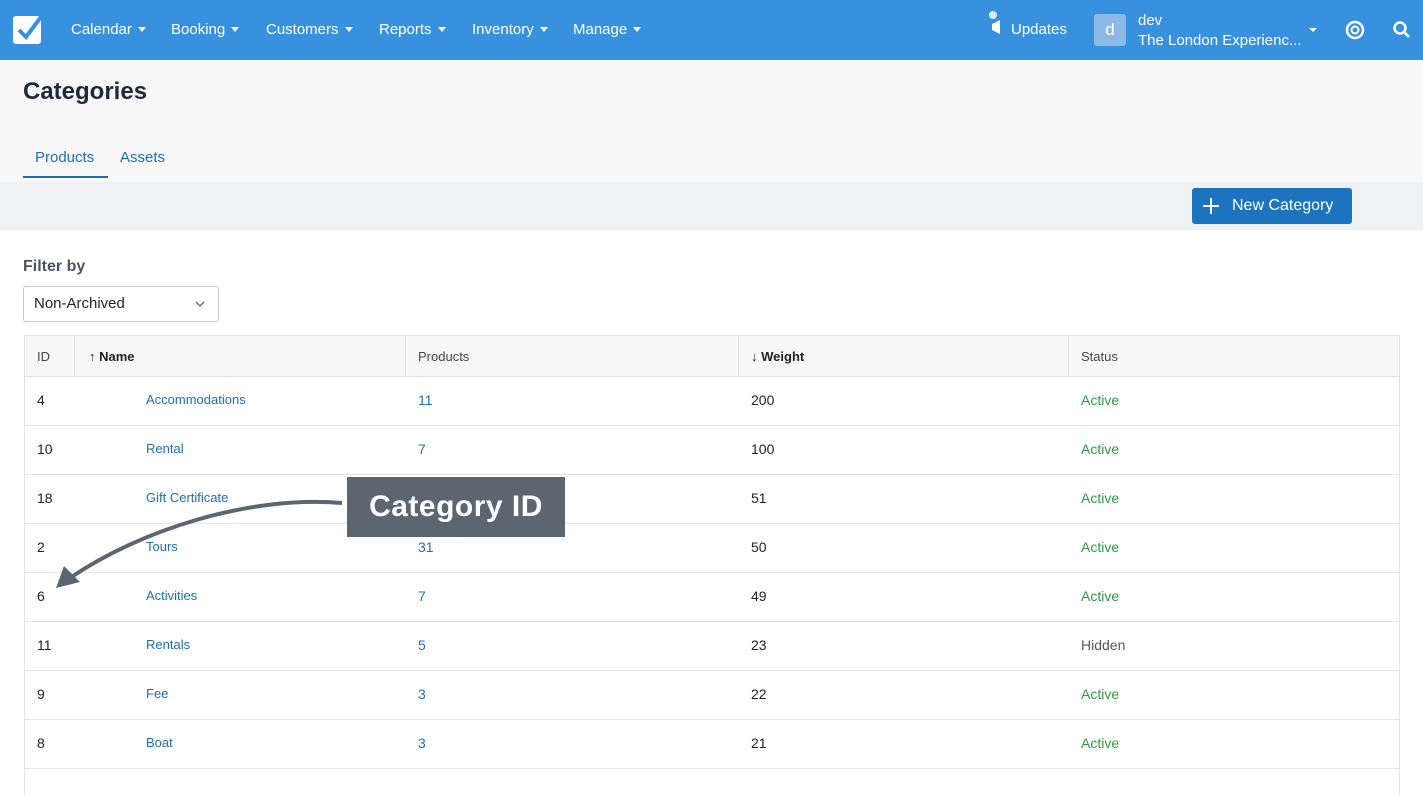  What do you see at coordinates (41, 743) in the screenshot?
I see `id-cell: 8` at bounding box center [41, 743].